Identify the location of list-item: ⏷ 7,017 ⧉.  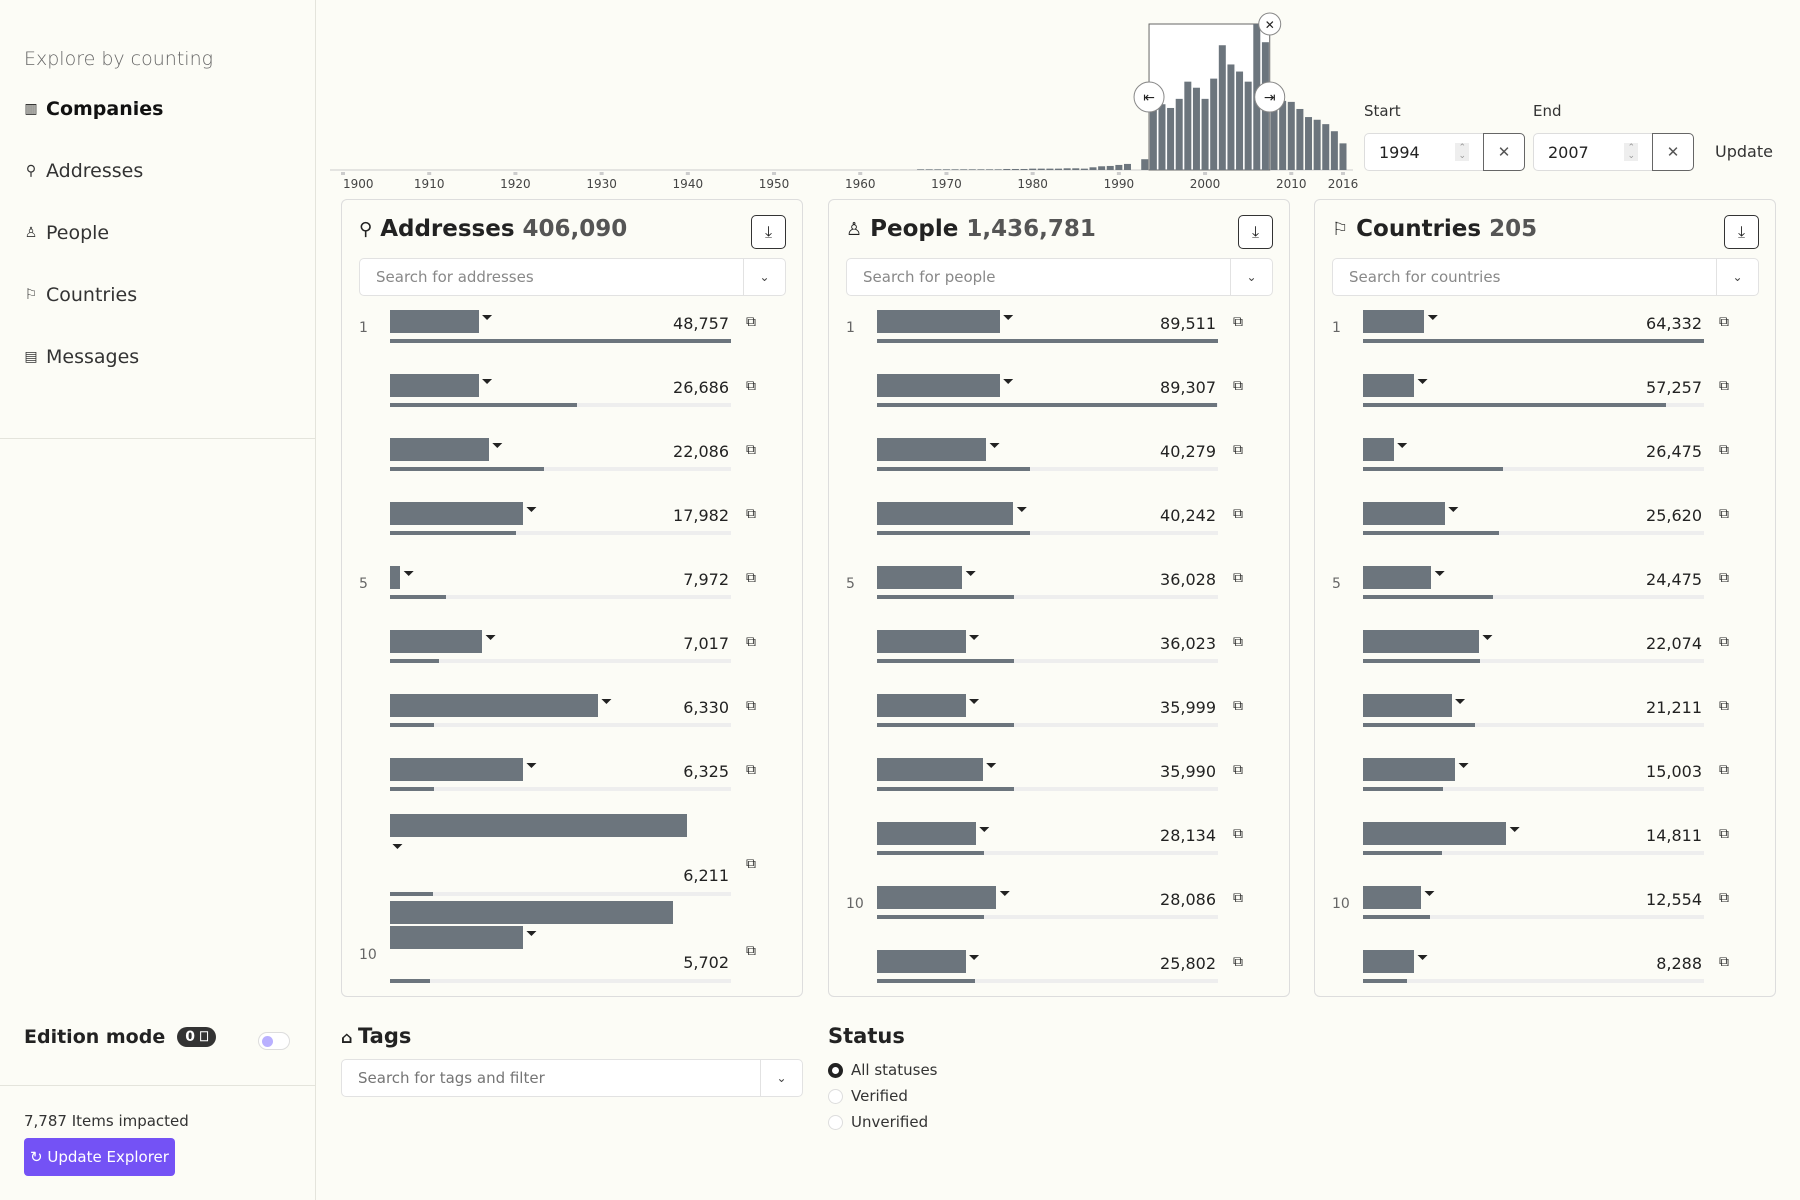
(572, 654).